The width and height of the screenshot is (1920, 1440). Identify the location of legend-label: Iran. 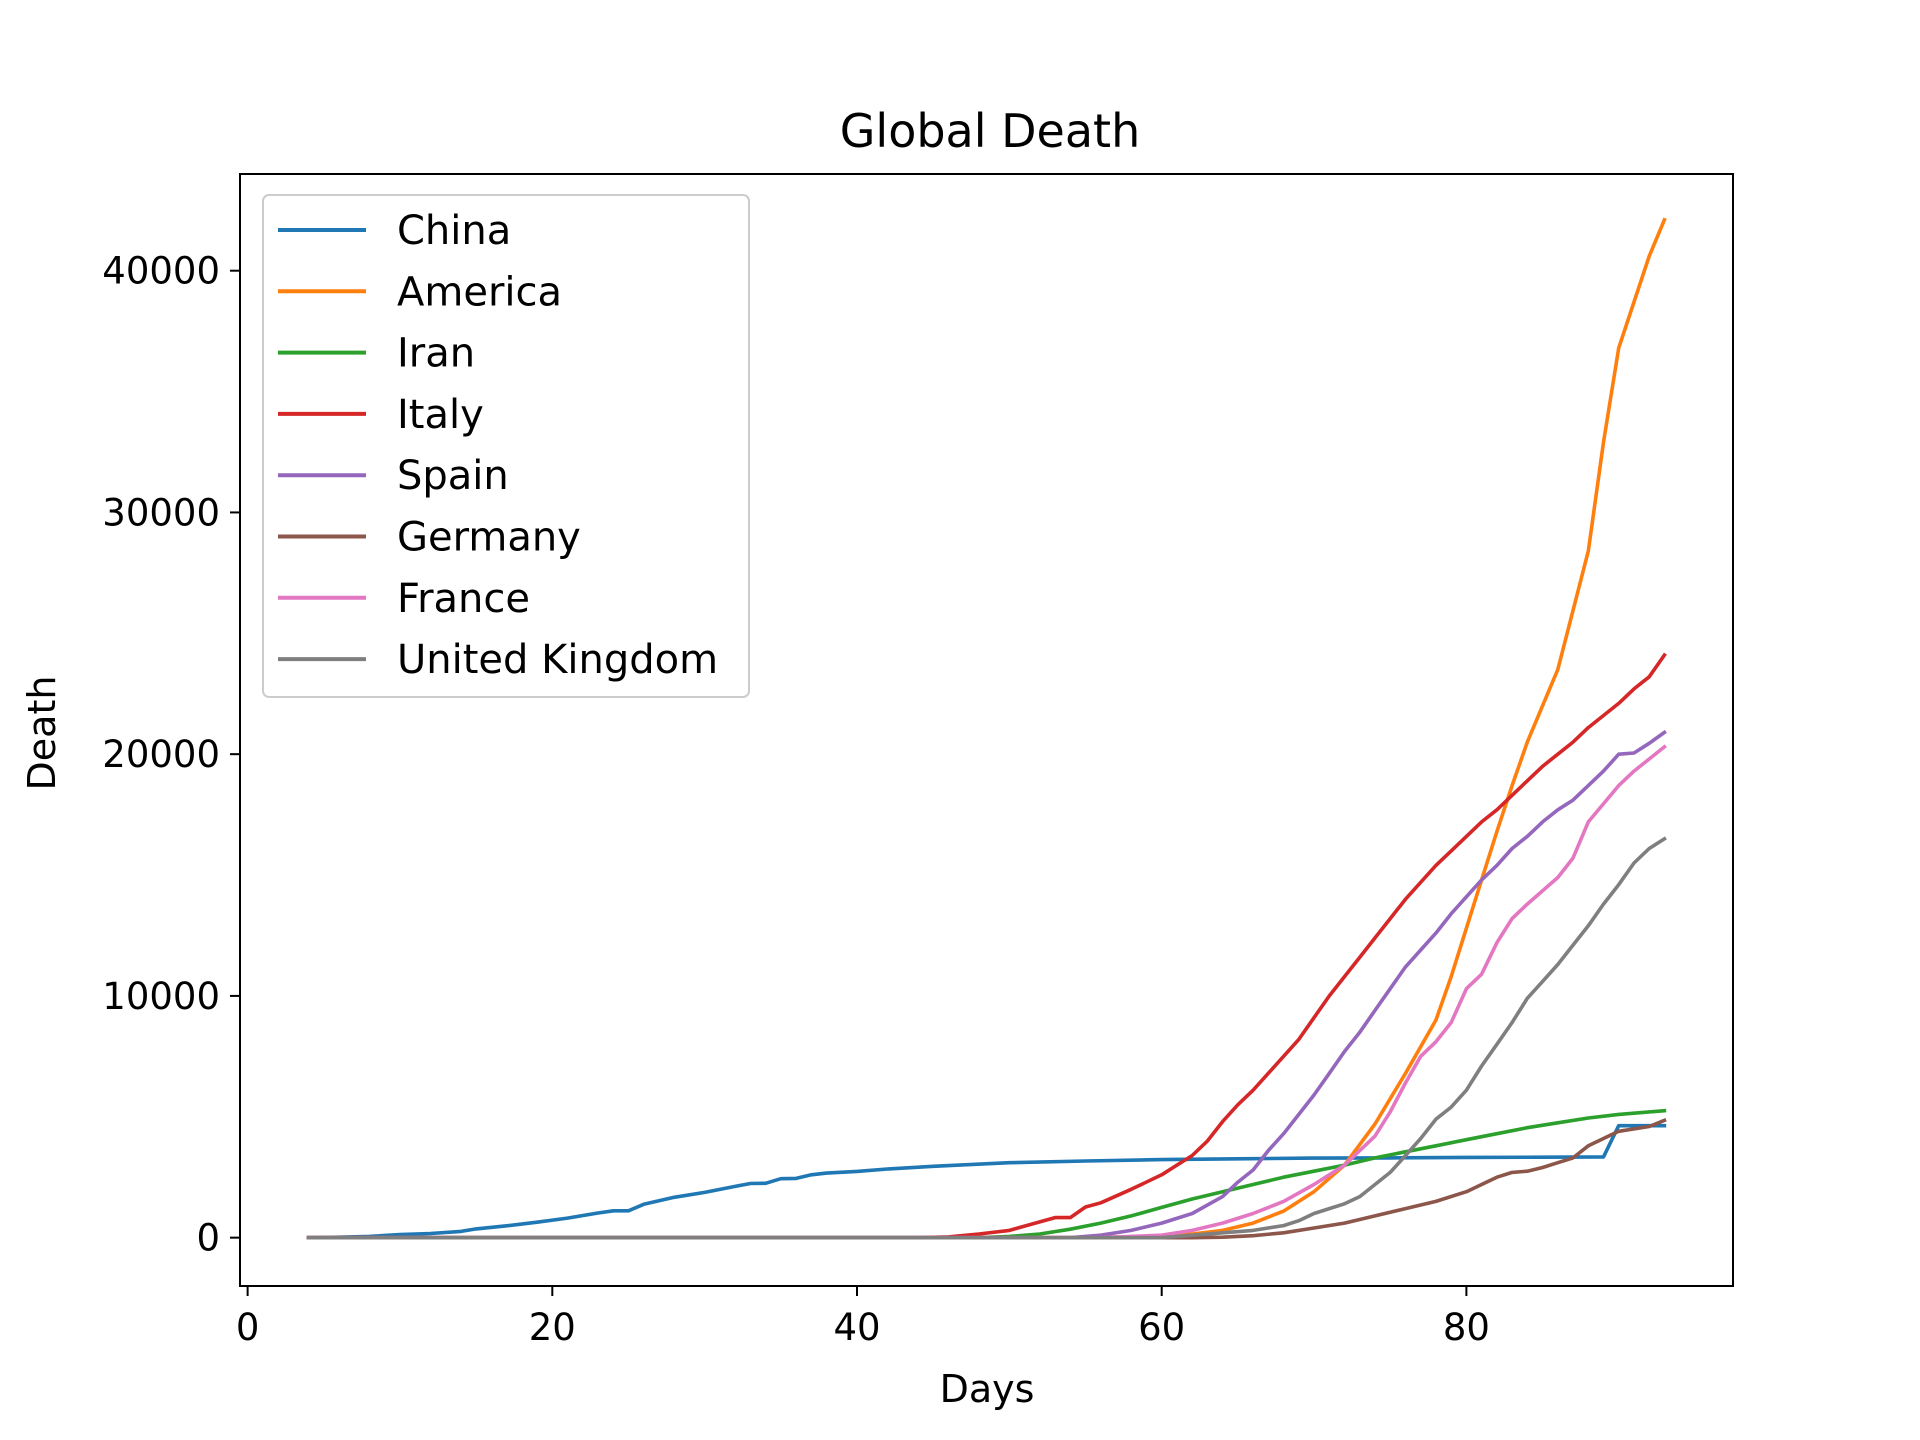
(436, 354).